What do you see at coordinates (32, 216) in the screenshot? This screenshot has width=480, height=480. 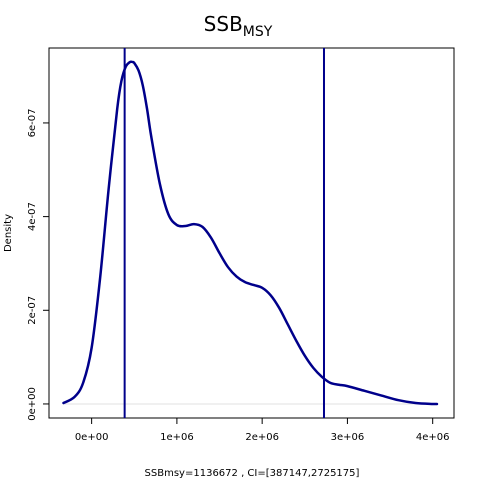 I see `y-tick-label: 4e-07` at bounding box center [32, 216].